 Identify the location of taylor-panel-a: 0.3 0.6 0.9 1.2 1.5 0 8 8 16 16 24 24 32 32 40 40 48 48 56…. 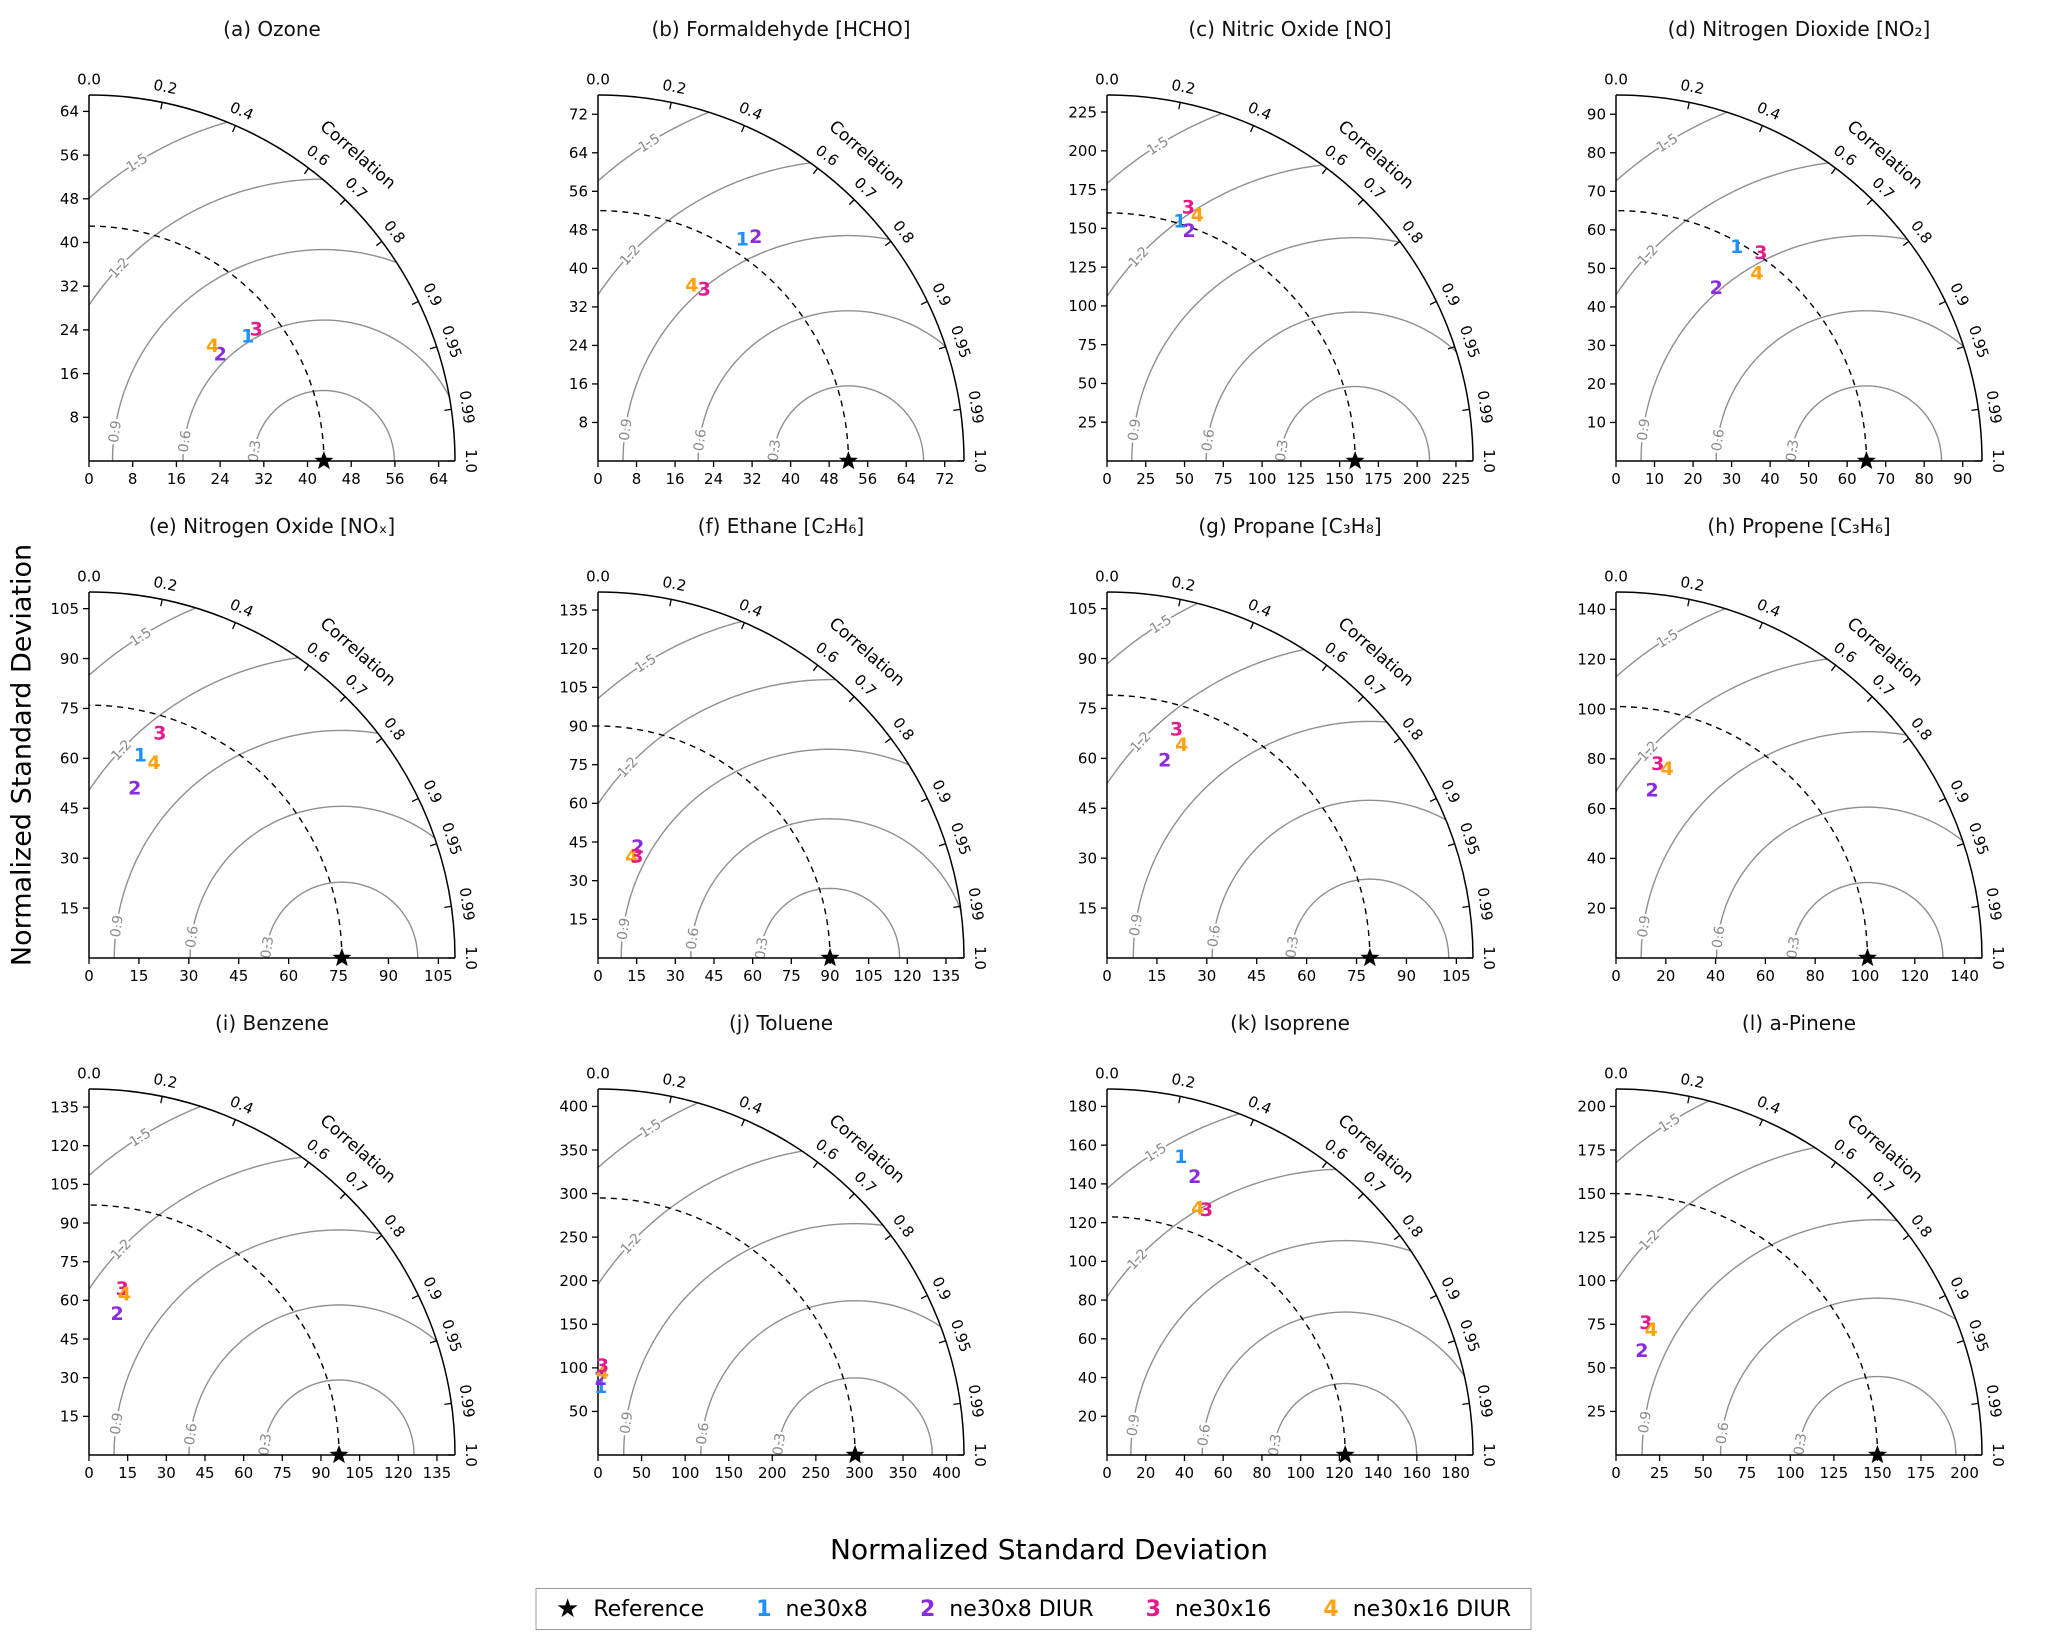
(285, 258).